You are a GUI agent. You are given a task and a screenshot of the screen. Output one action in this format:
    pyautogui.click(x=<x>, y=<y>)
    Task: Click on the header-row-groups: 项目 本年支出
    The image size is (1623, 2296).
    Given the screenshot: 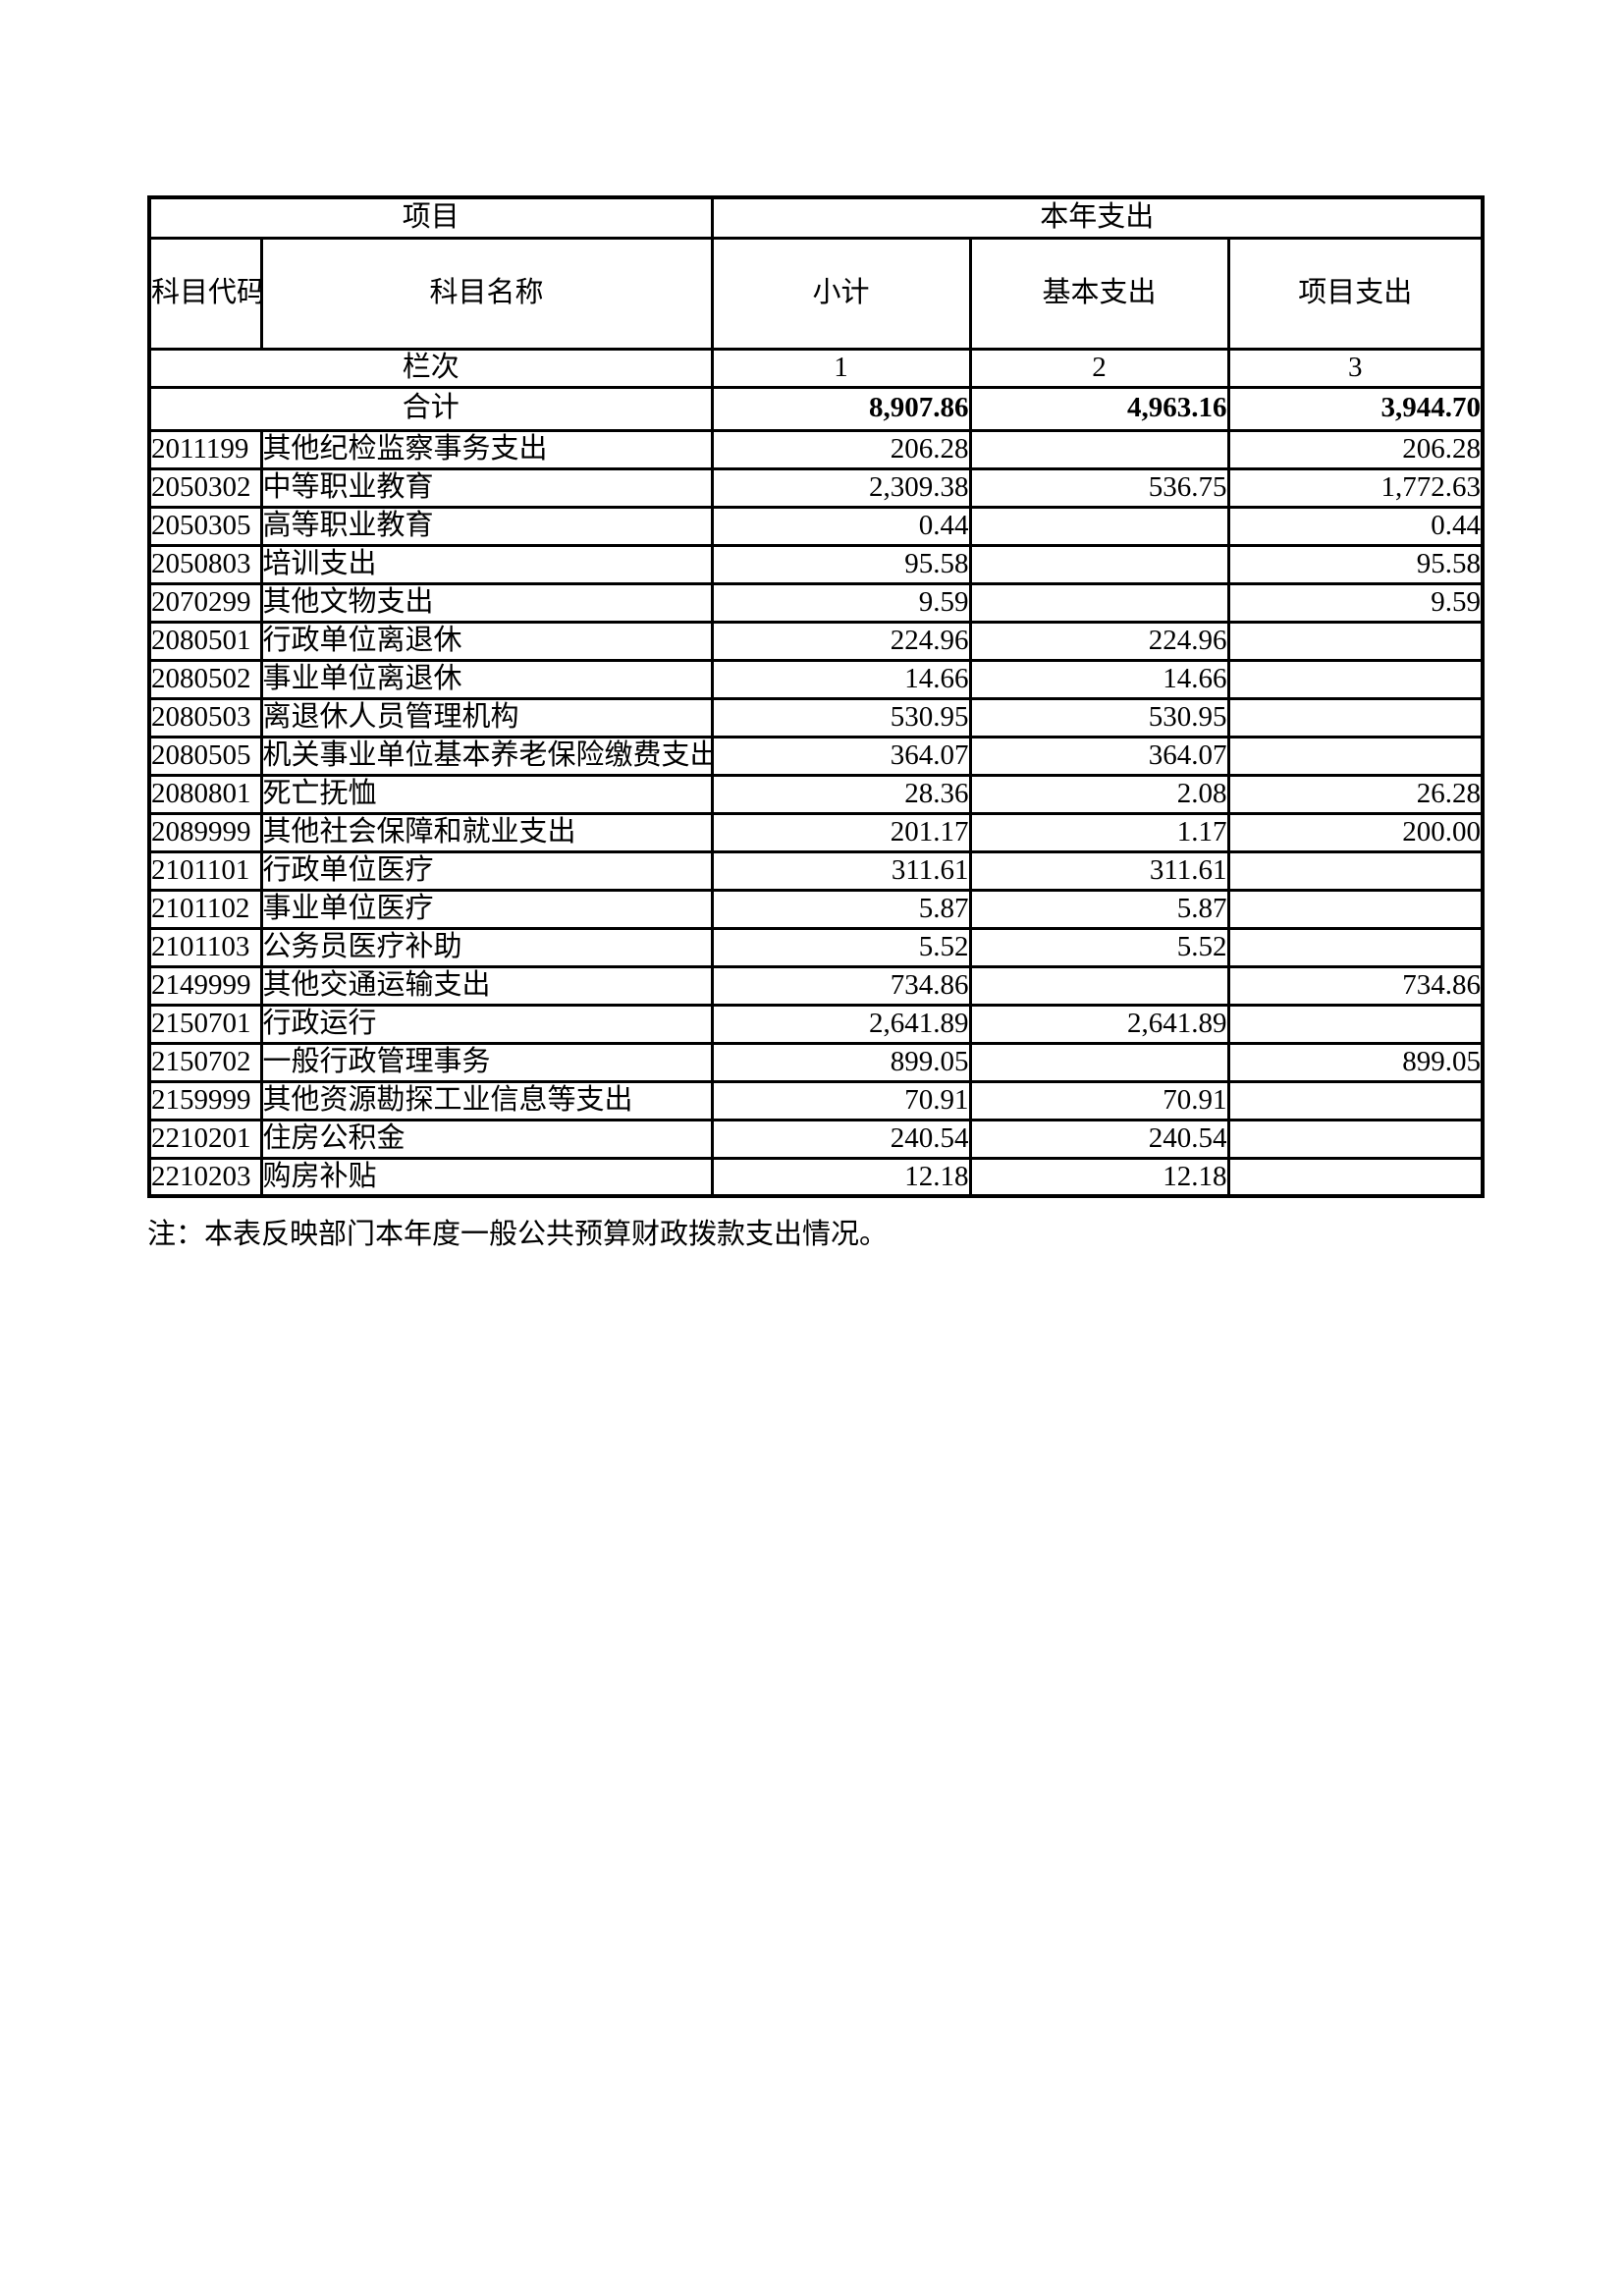 What is the action you would take?
    pyautogui.click(x=816, y=217)
    